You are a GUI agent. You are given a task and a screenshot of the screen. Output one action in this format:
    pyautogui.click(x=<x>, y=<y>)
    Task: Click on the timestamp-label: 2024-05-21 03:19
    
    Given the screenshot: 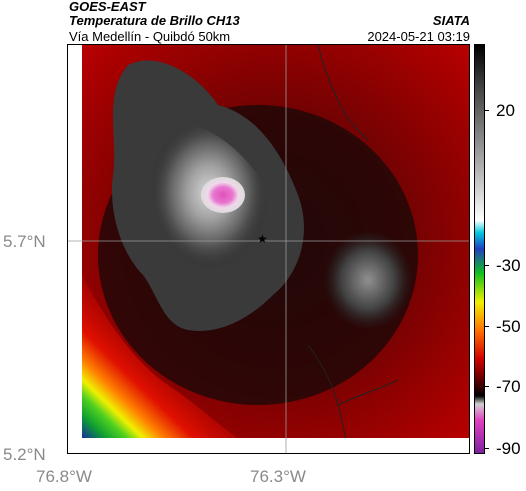 What is the action you would take?
    pyautogui.click(x=418, y=36)
    